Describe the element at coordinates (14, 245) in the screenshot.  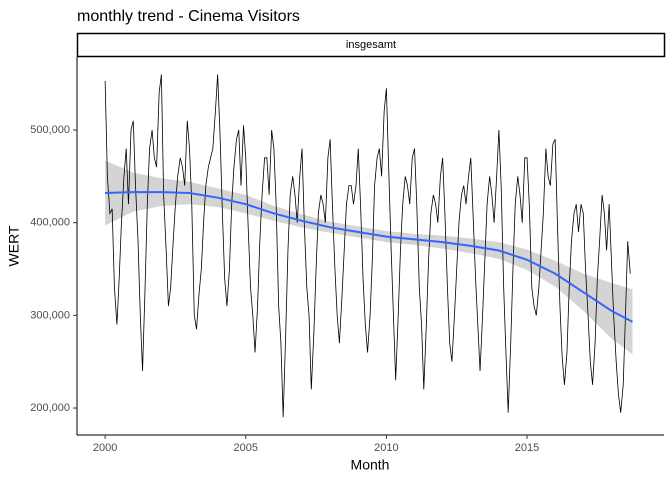
I see `y-axis-label: WERT` at that location.